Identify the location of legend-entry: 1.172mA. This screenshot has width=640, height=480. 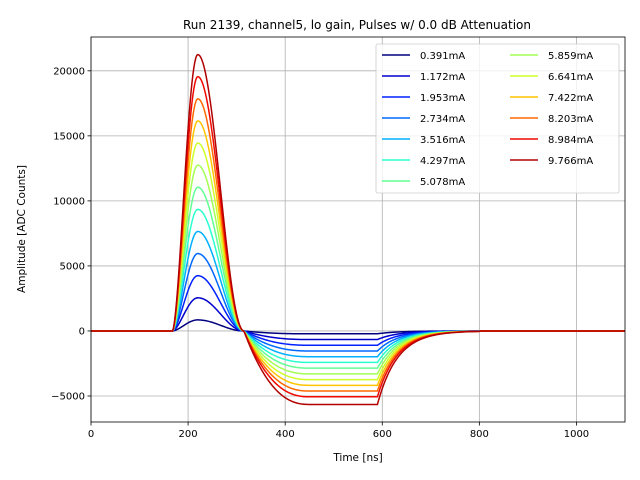
(442, 77).